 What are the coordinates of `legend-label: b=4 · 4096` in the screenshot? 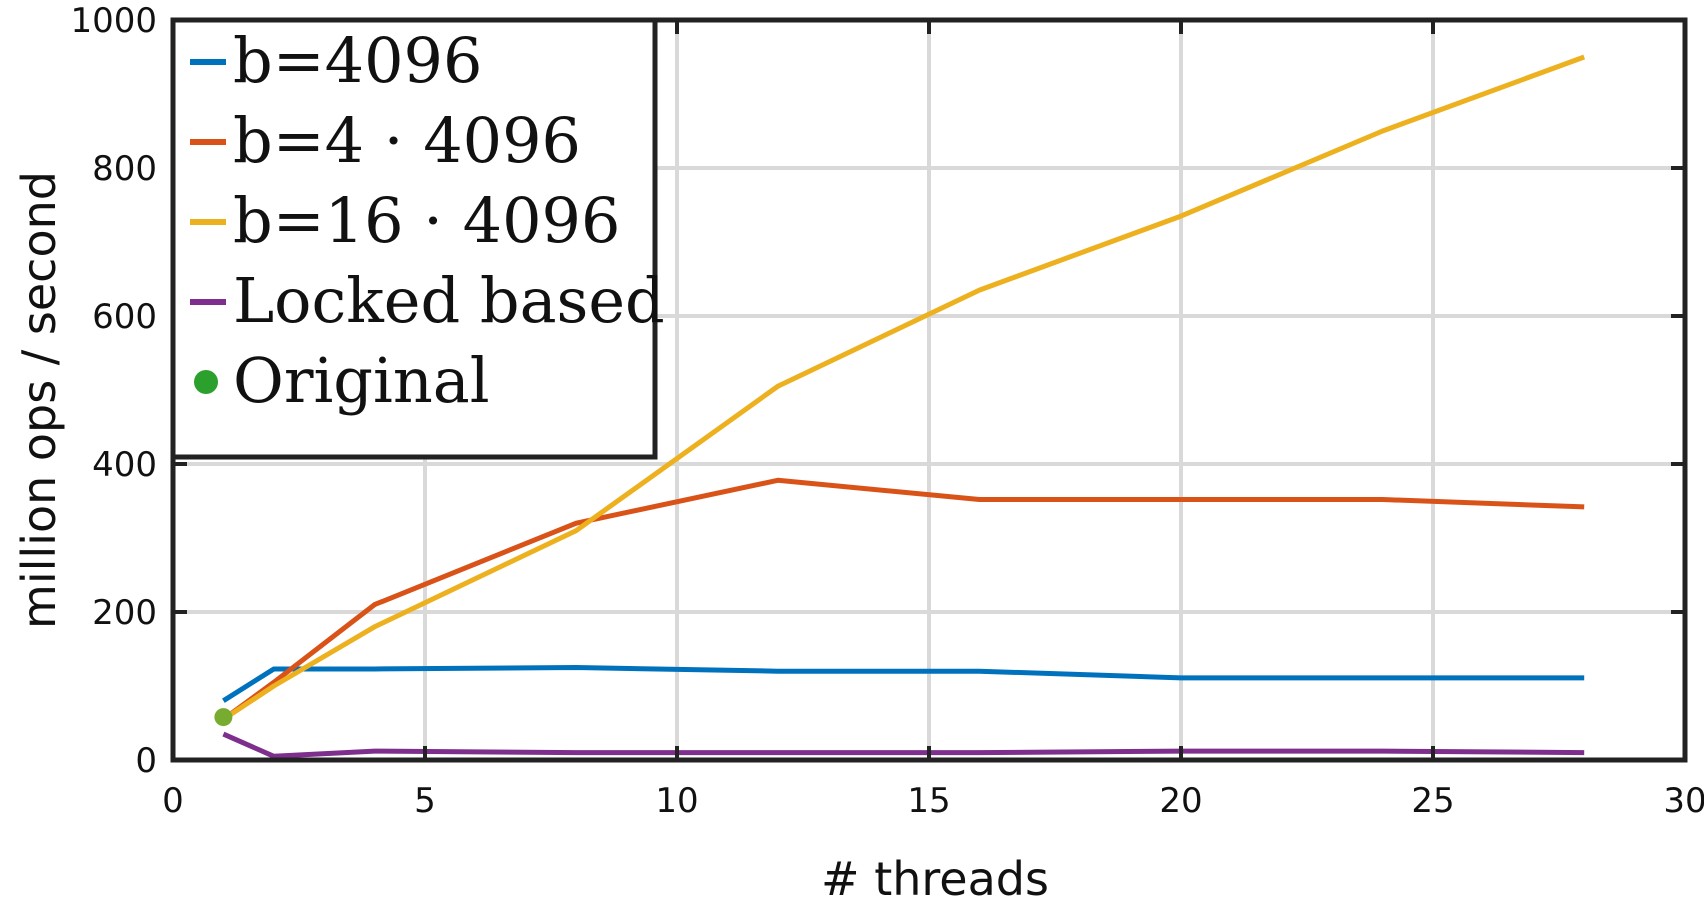 It's located at (407, 140).